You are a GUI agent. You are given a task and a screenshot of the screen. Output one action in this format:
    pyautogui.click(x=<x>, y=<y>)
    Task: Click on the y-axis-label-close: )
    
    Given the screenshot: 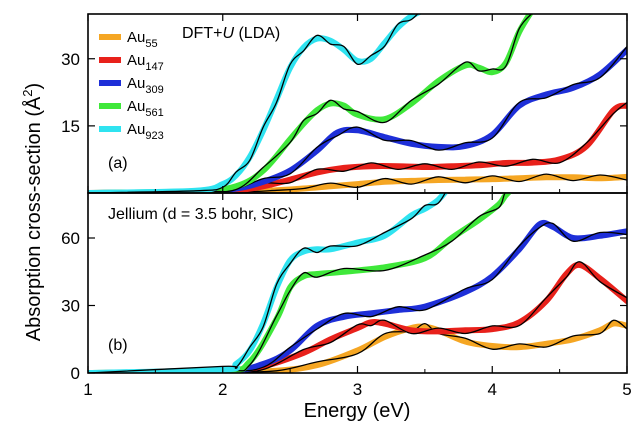 What is the action you would take?
    pyautogui.click(x=34, y=86)
    